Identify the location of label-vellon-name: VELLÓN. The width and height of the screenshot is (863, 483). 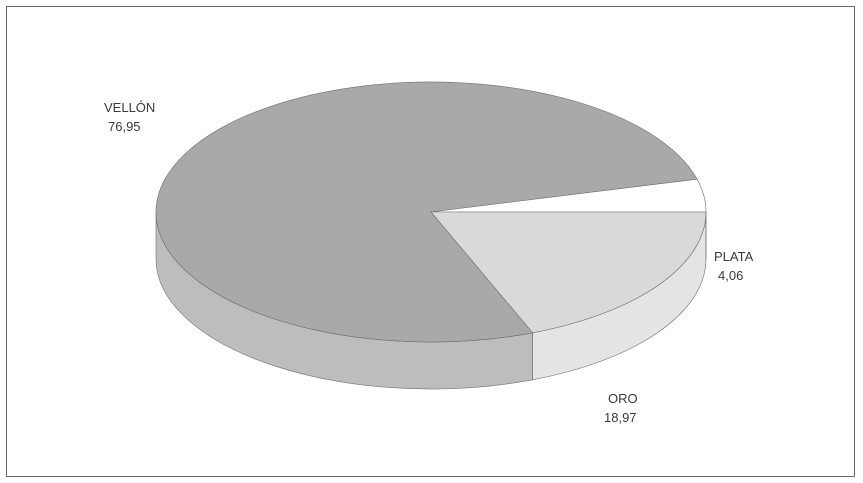
(129, 107).